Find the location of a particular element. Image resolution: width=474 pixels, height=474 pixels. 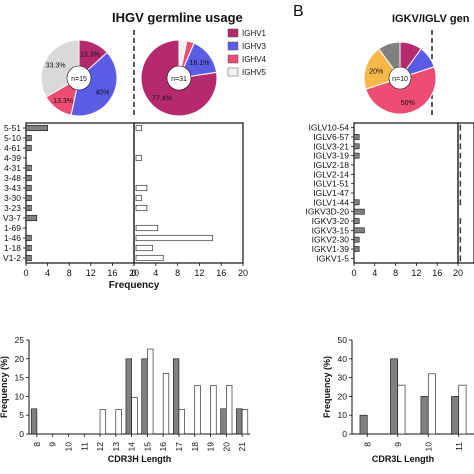

x-axis-title: CDR3H Length is located at coordinates (140, 459).